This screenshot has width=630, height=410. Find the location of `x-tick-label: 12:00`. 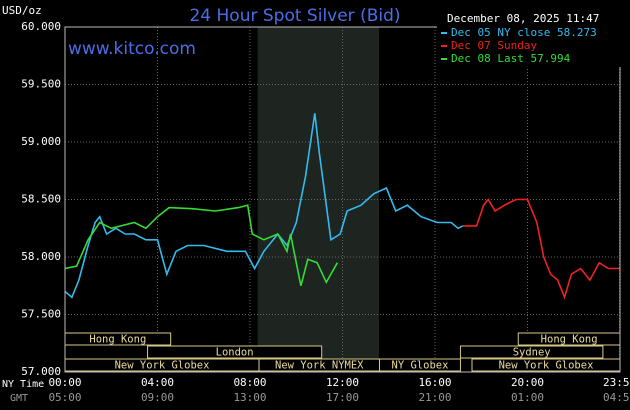

x-tick-label: 12:00 is located at coordinates (342, 382).